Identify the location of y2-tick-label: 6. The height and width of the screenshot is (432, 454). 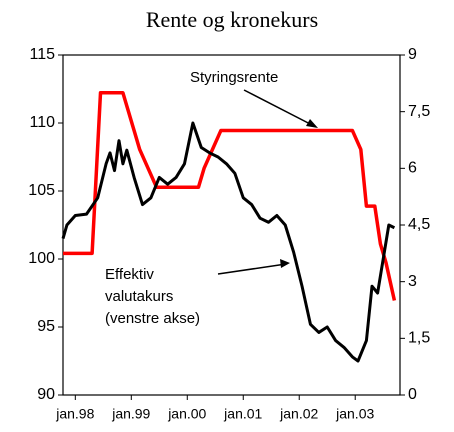
(412, 168).